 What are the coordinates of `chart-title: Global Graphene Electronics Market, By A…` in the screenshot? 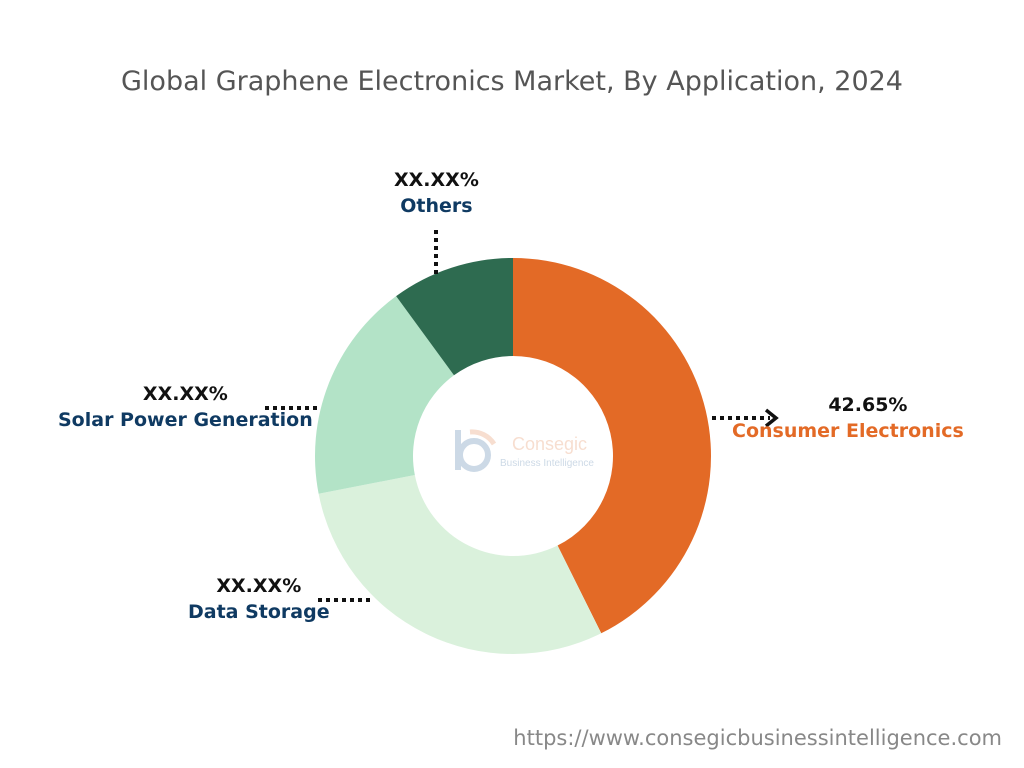 It's located at (512, 81).